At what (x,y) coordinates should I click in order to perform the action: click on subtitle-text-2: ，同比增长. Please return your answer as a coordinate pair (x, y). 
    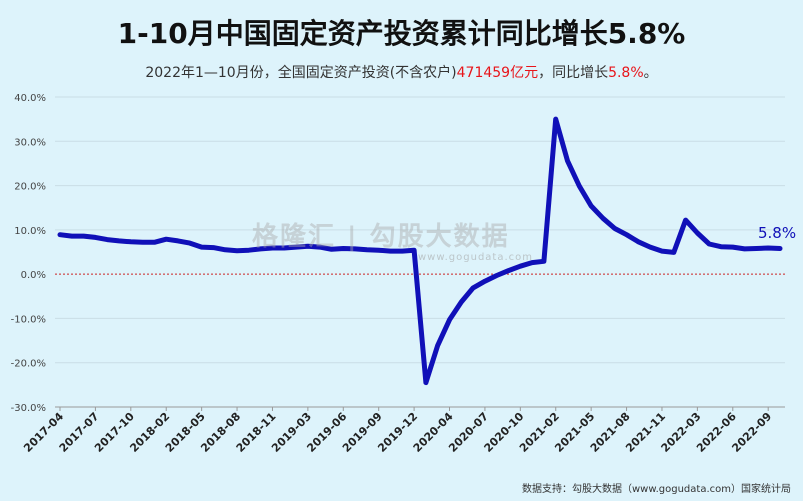
    Looking at the image, I should click on (573, 73).